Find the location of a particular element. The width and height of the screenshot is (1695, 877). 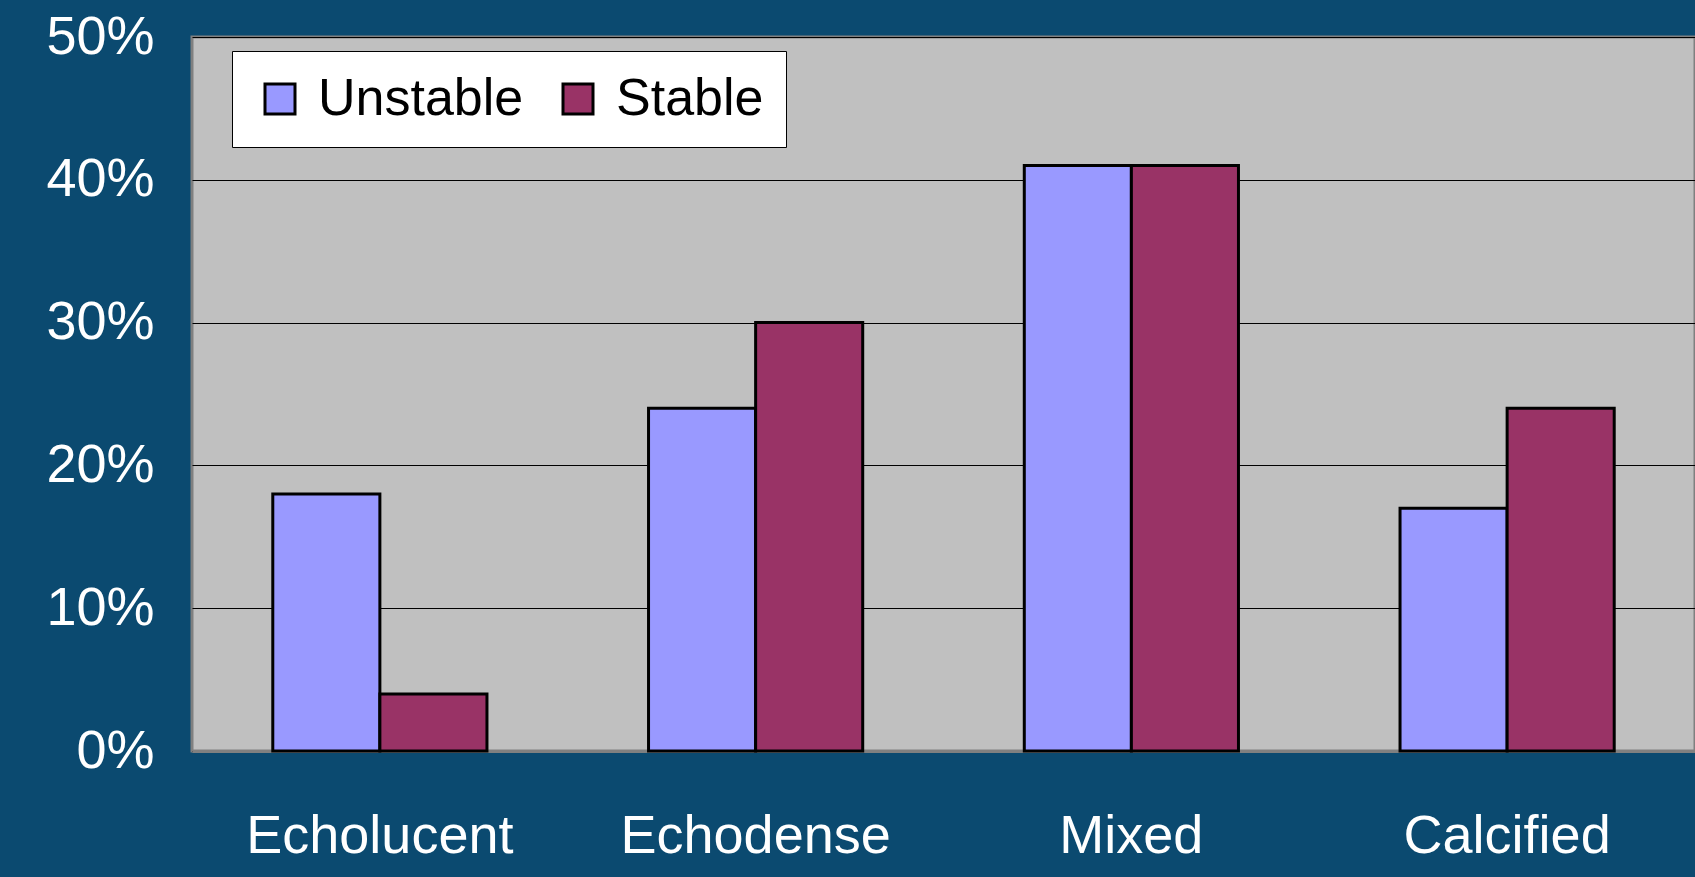

x-tick-label: Calcified is located at coordinates (1507, 833).